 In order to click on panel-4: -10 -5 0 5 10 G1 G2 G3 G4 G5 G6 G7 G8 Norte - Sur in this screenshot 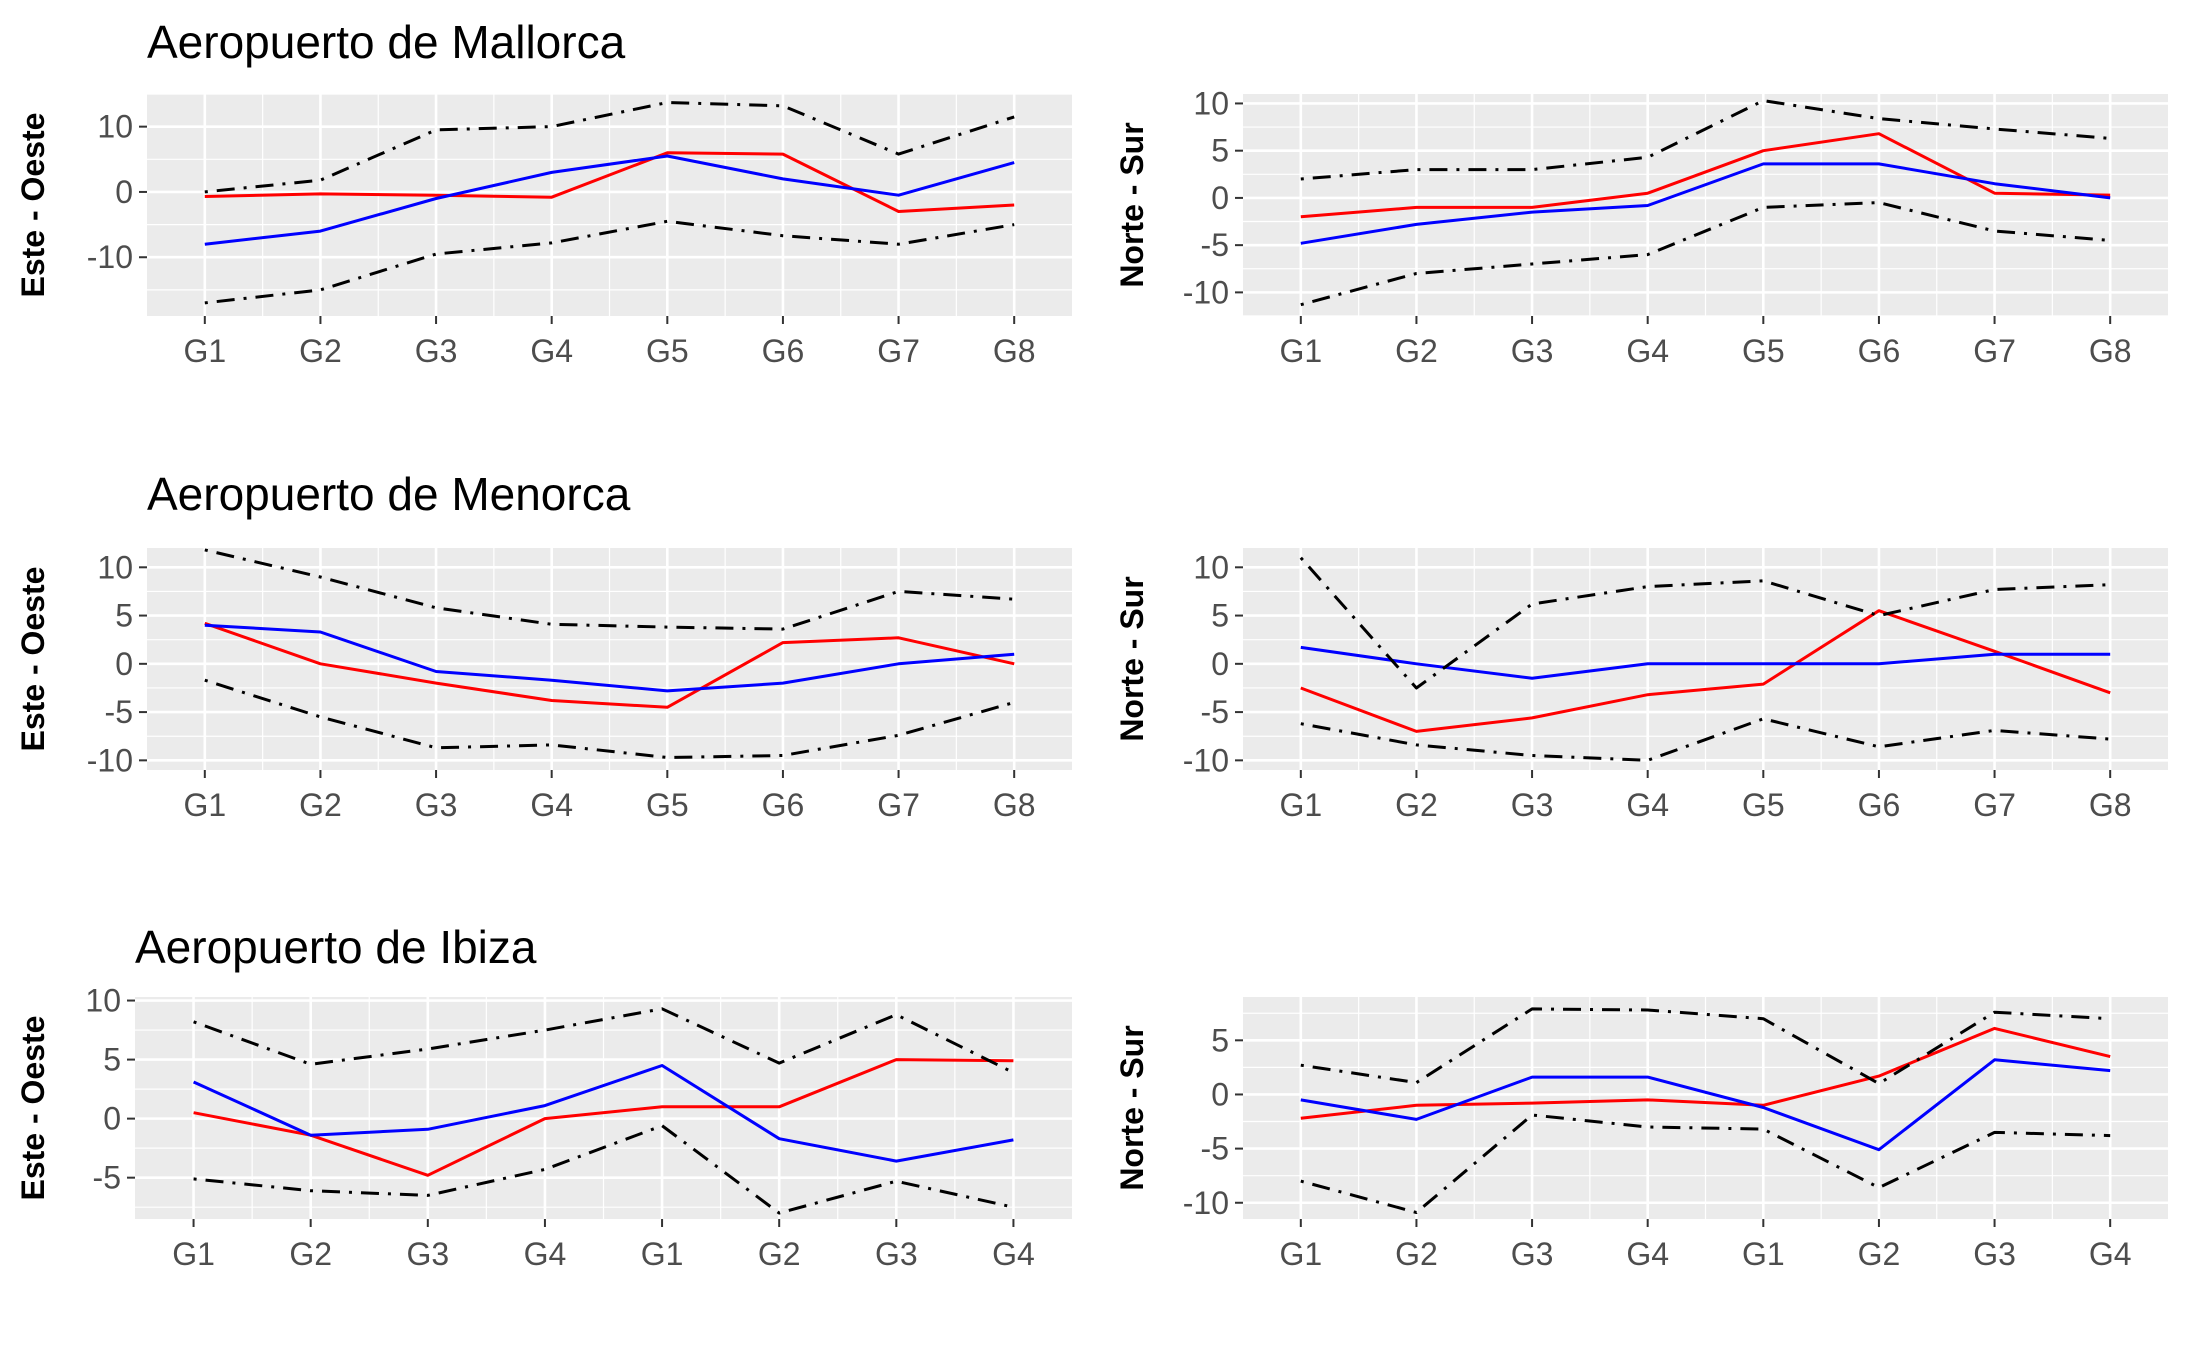, I will do `click(1641, 685)`.